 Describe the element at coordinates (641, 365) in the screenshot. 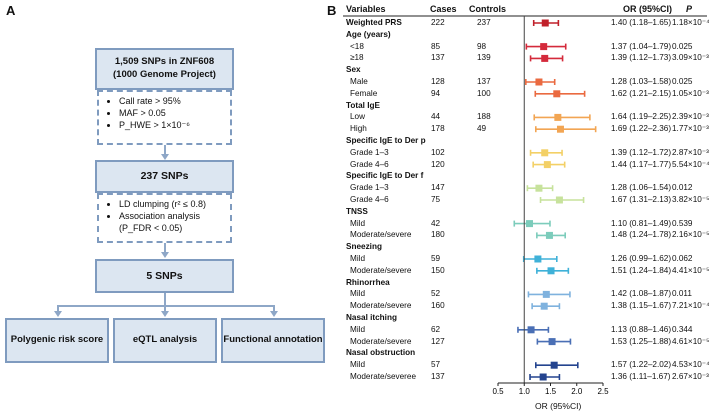

I see `or-text: 1.57 (1.22–2.02)` at that location.